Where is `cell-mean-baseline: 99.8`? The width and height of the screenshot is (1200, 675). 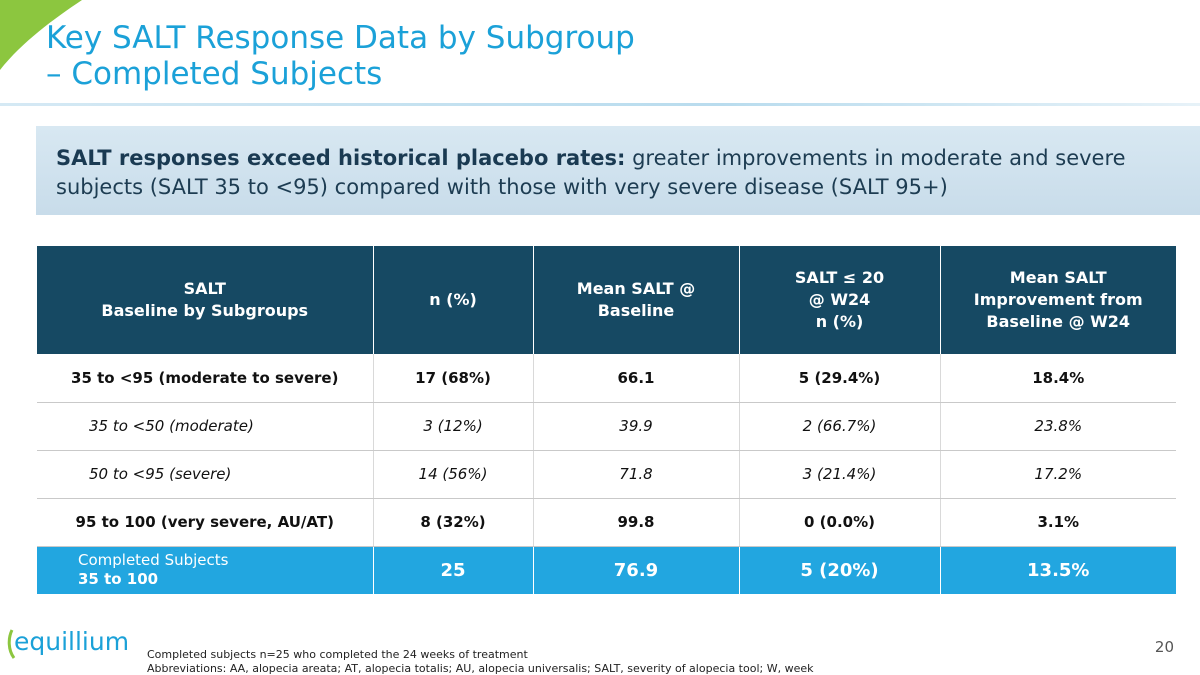
cell-mean-baseline: 99.8 is located at coordinates (636, 522).